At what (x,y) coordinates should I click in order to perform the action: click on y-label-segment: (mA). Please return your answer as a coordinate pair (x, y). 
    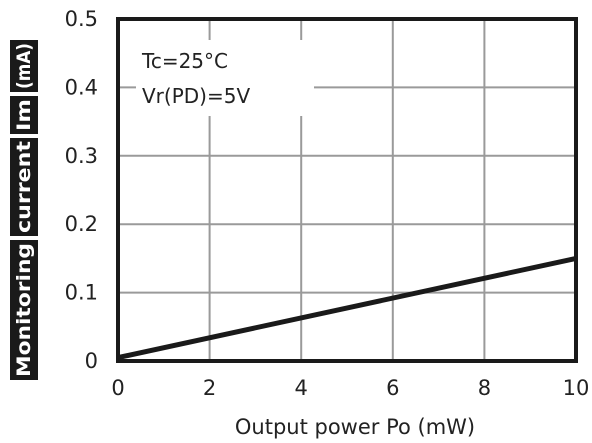
    Looking at the image, I should click on (24, 66).